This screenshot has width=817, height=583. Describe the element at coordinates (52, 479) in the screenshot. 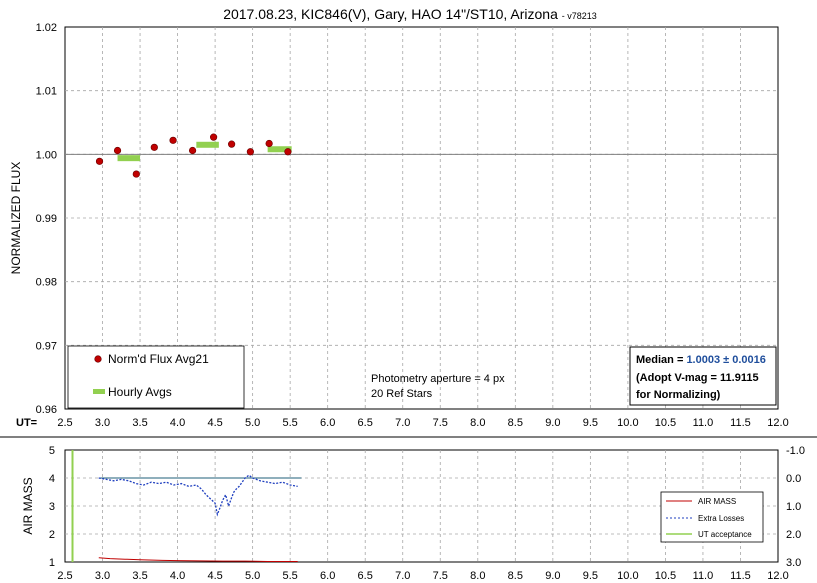

I see `airmass-y-tick-label: 4` at that location.